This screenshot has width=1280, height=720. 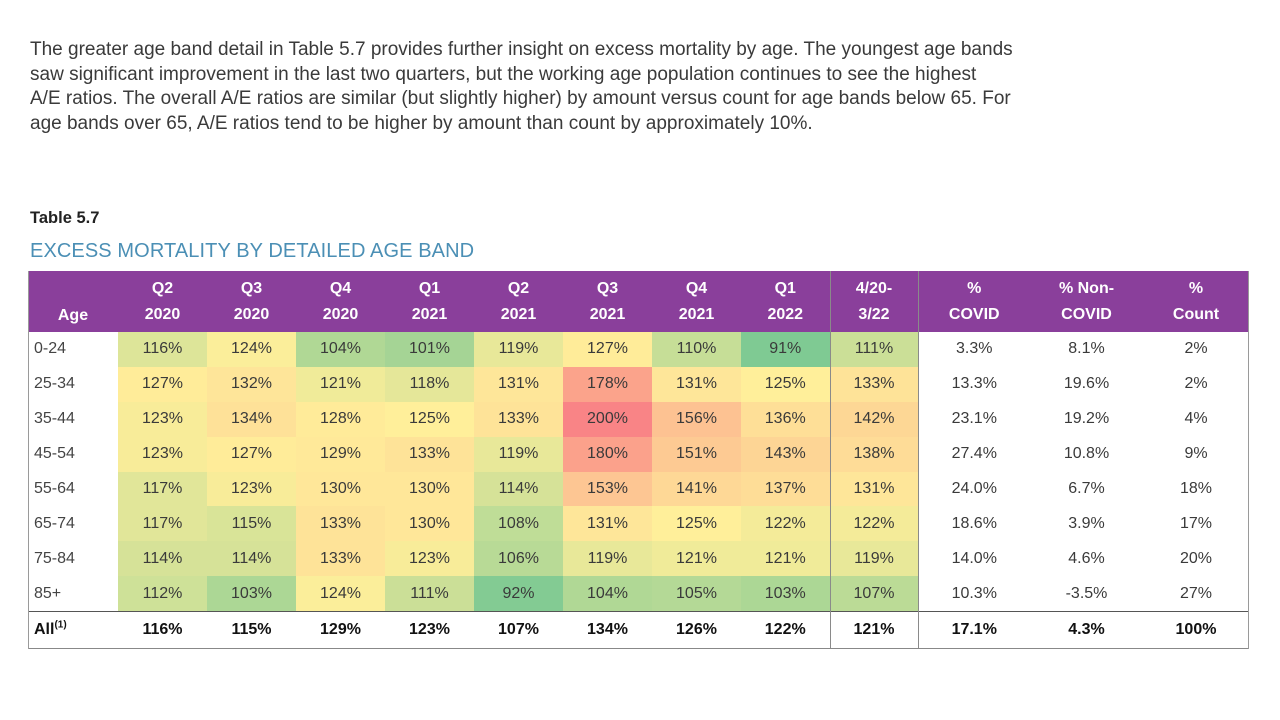 I want to click on ae-ratio-period-cell: 138%, so click(x=873, y=454).